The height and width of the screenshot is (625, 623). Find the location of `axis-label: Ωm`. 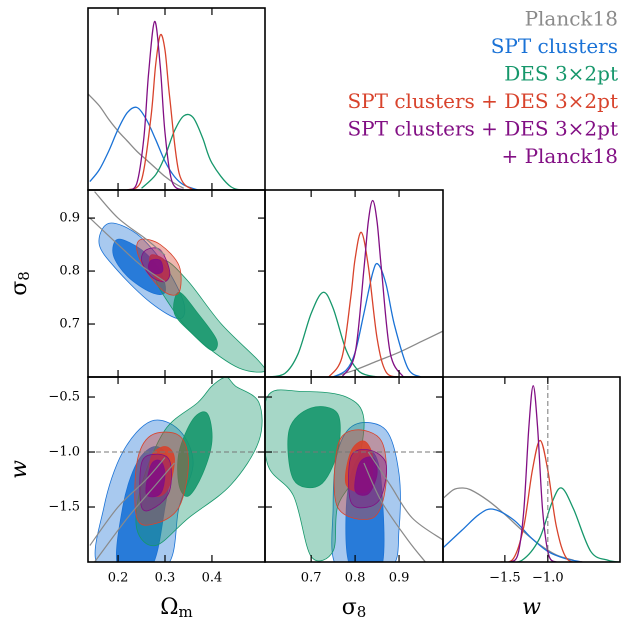

axis-label: Ωm is located at coordinates (176, 608).